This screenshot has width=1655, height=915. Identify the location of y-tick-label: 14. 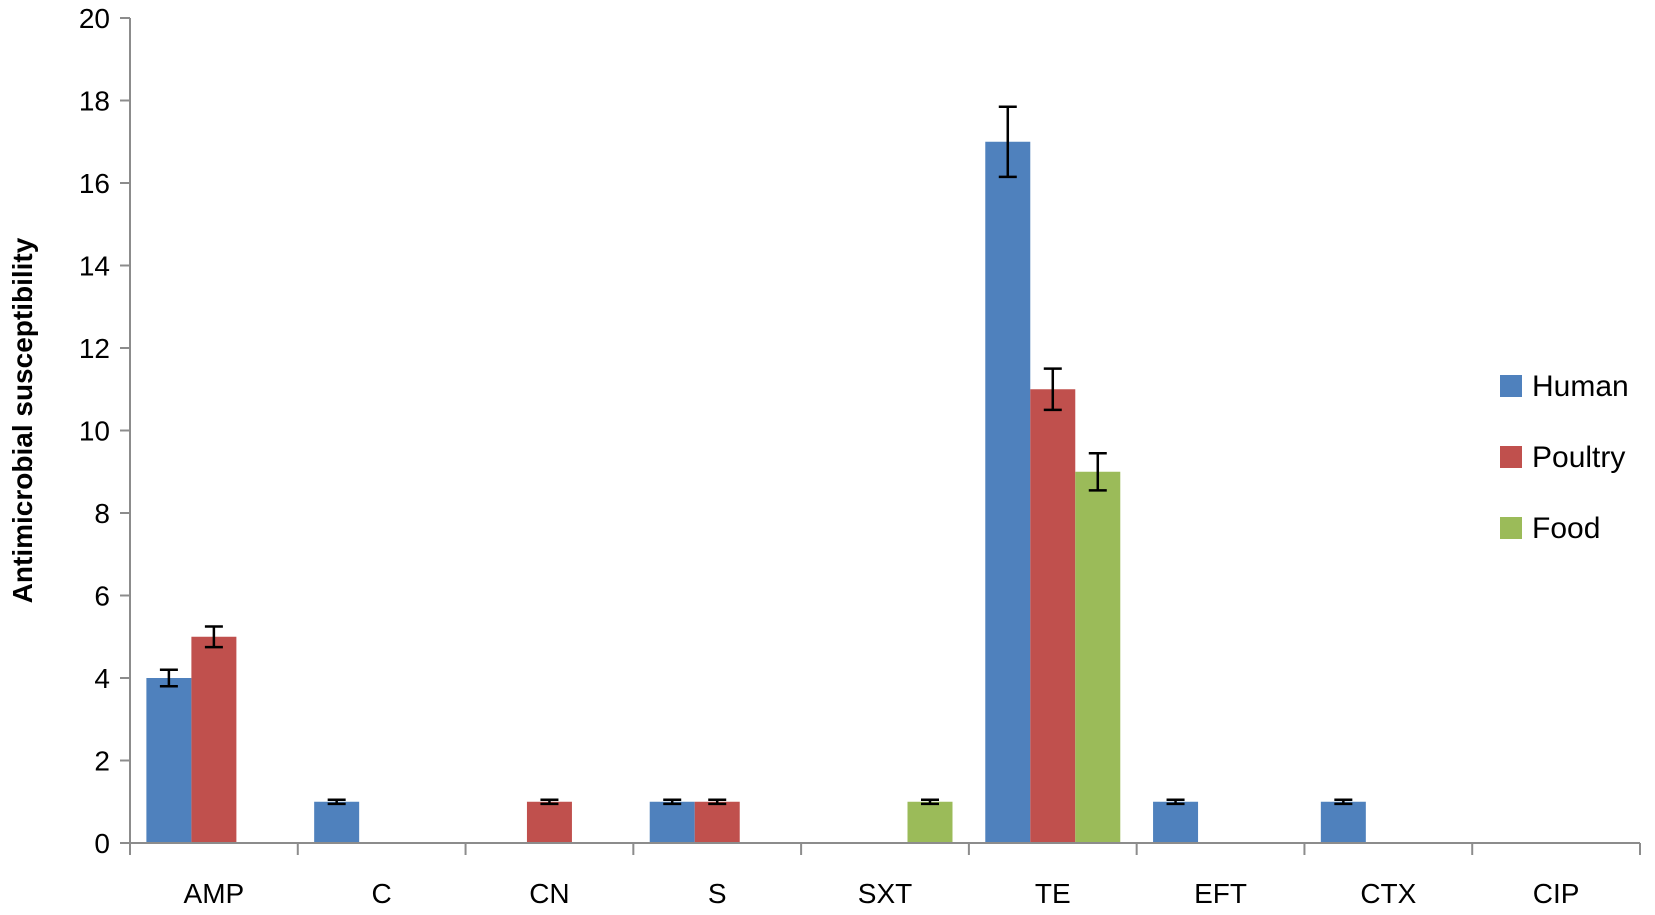
(94, 266).